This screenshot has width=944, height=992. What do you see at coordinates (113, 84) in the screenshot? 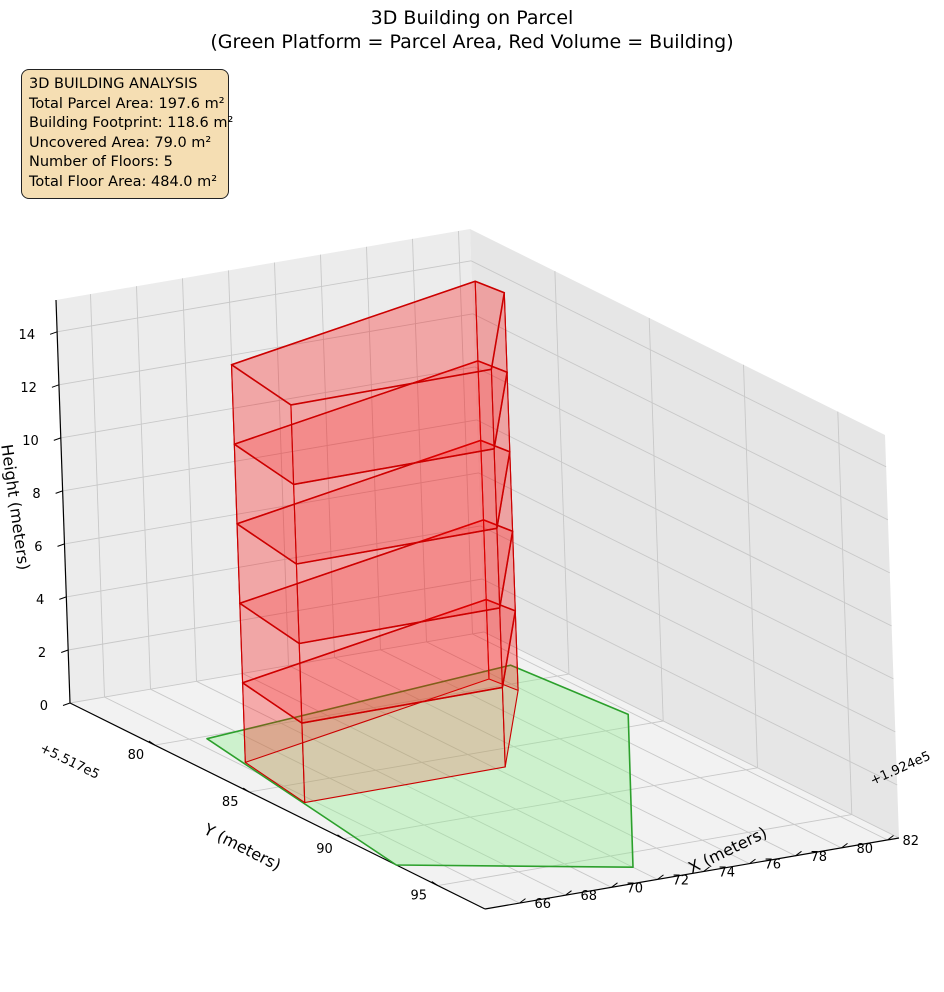
I see `info-box-heading: 3D BUILDING ANALYSIS` at bounding box center [113, 84].